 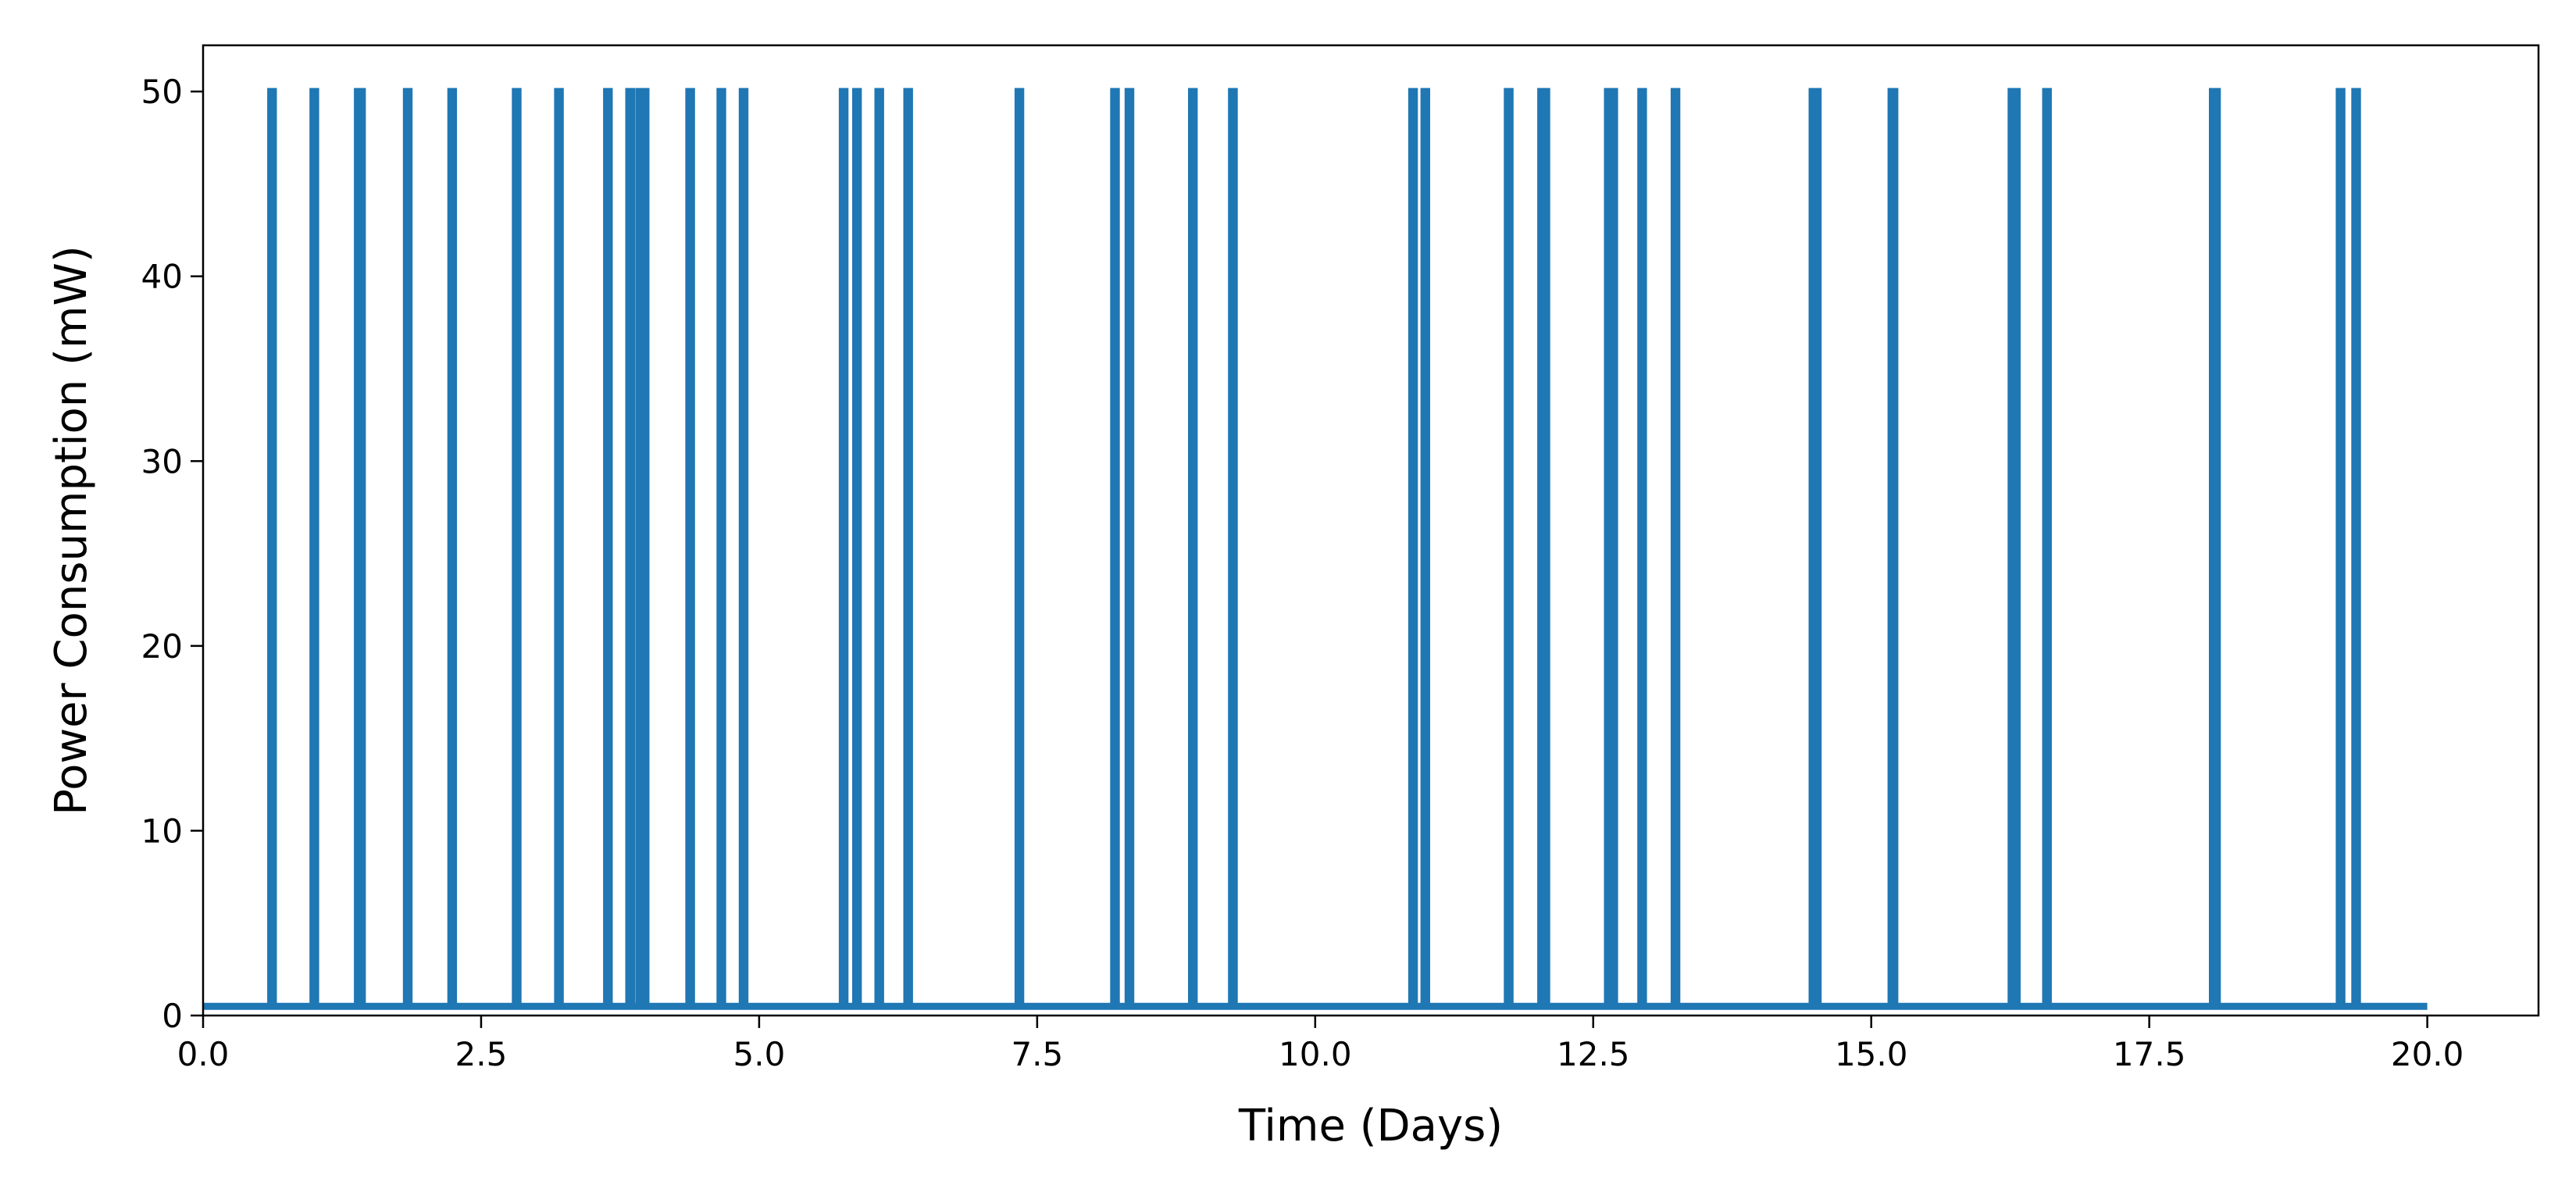 I want to click on y-tick-label-0: 0, so click(x=172, y=1016).